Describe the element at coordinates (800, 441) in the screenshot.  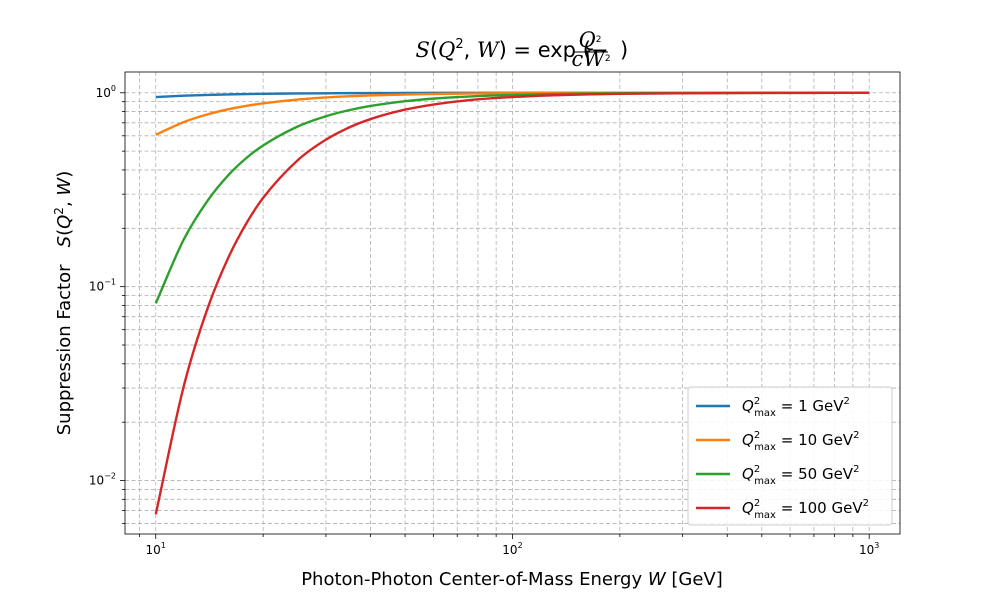
I see `legend-entry: Q2 max = 10 GeV2` at that location.